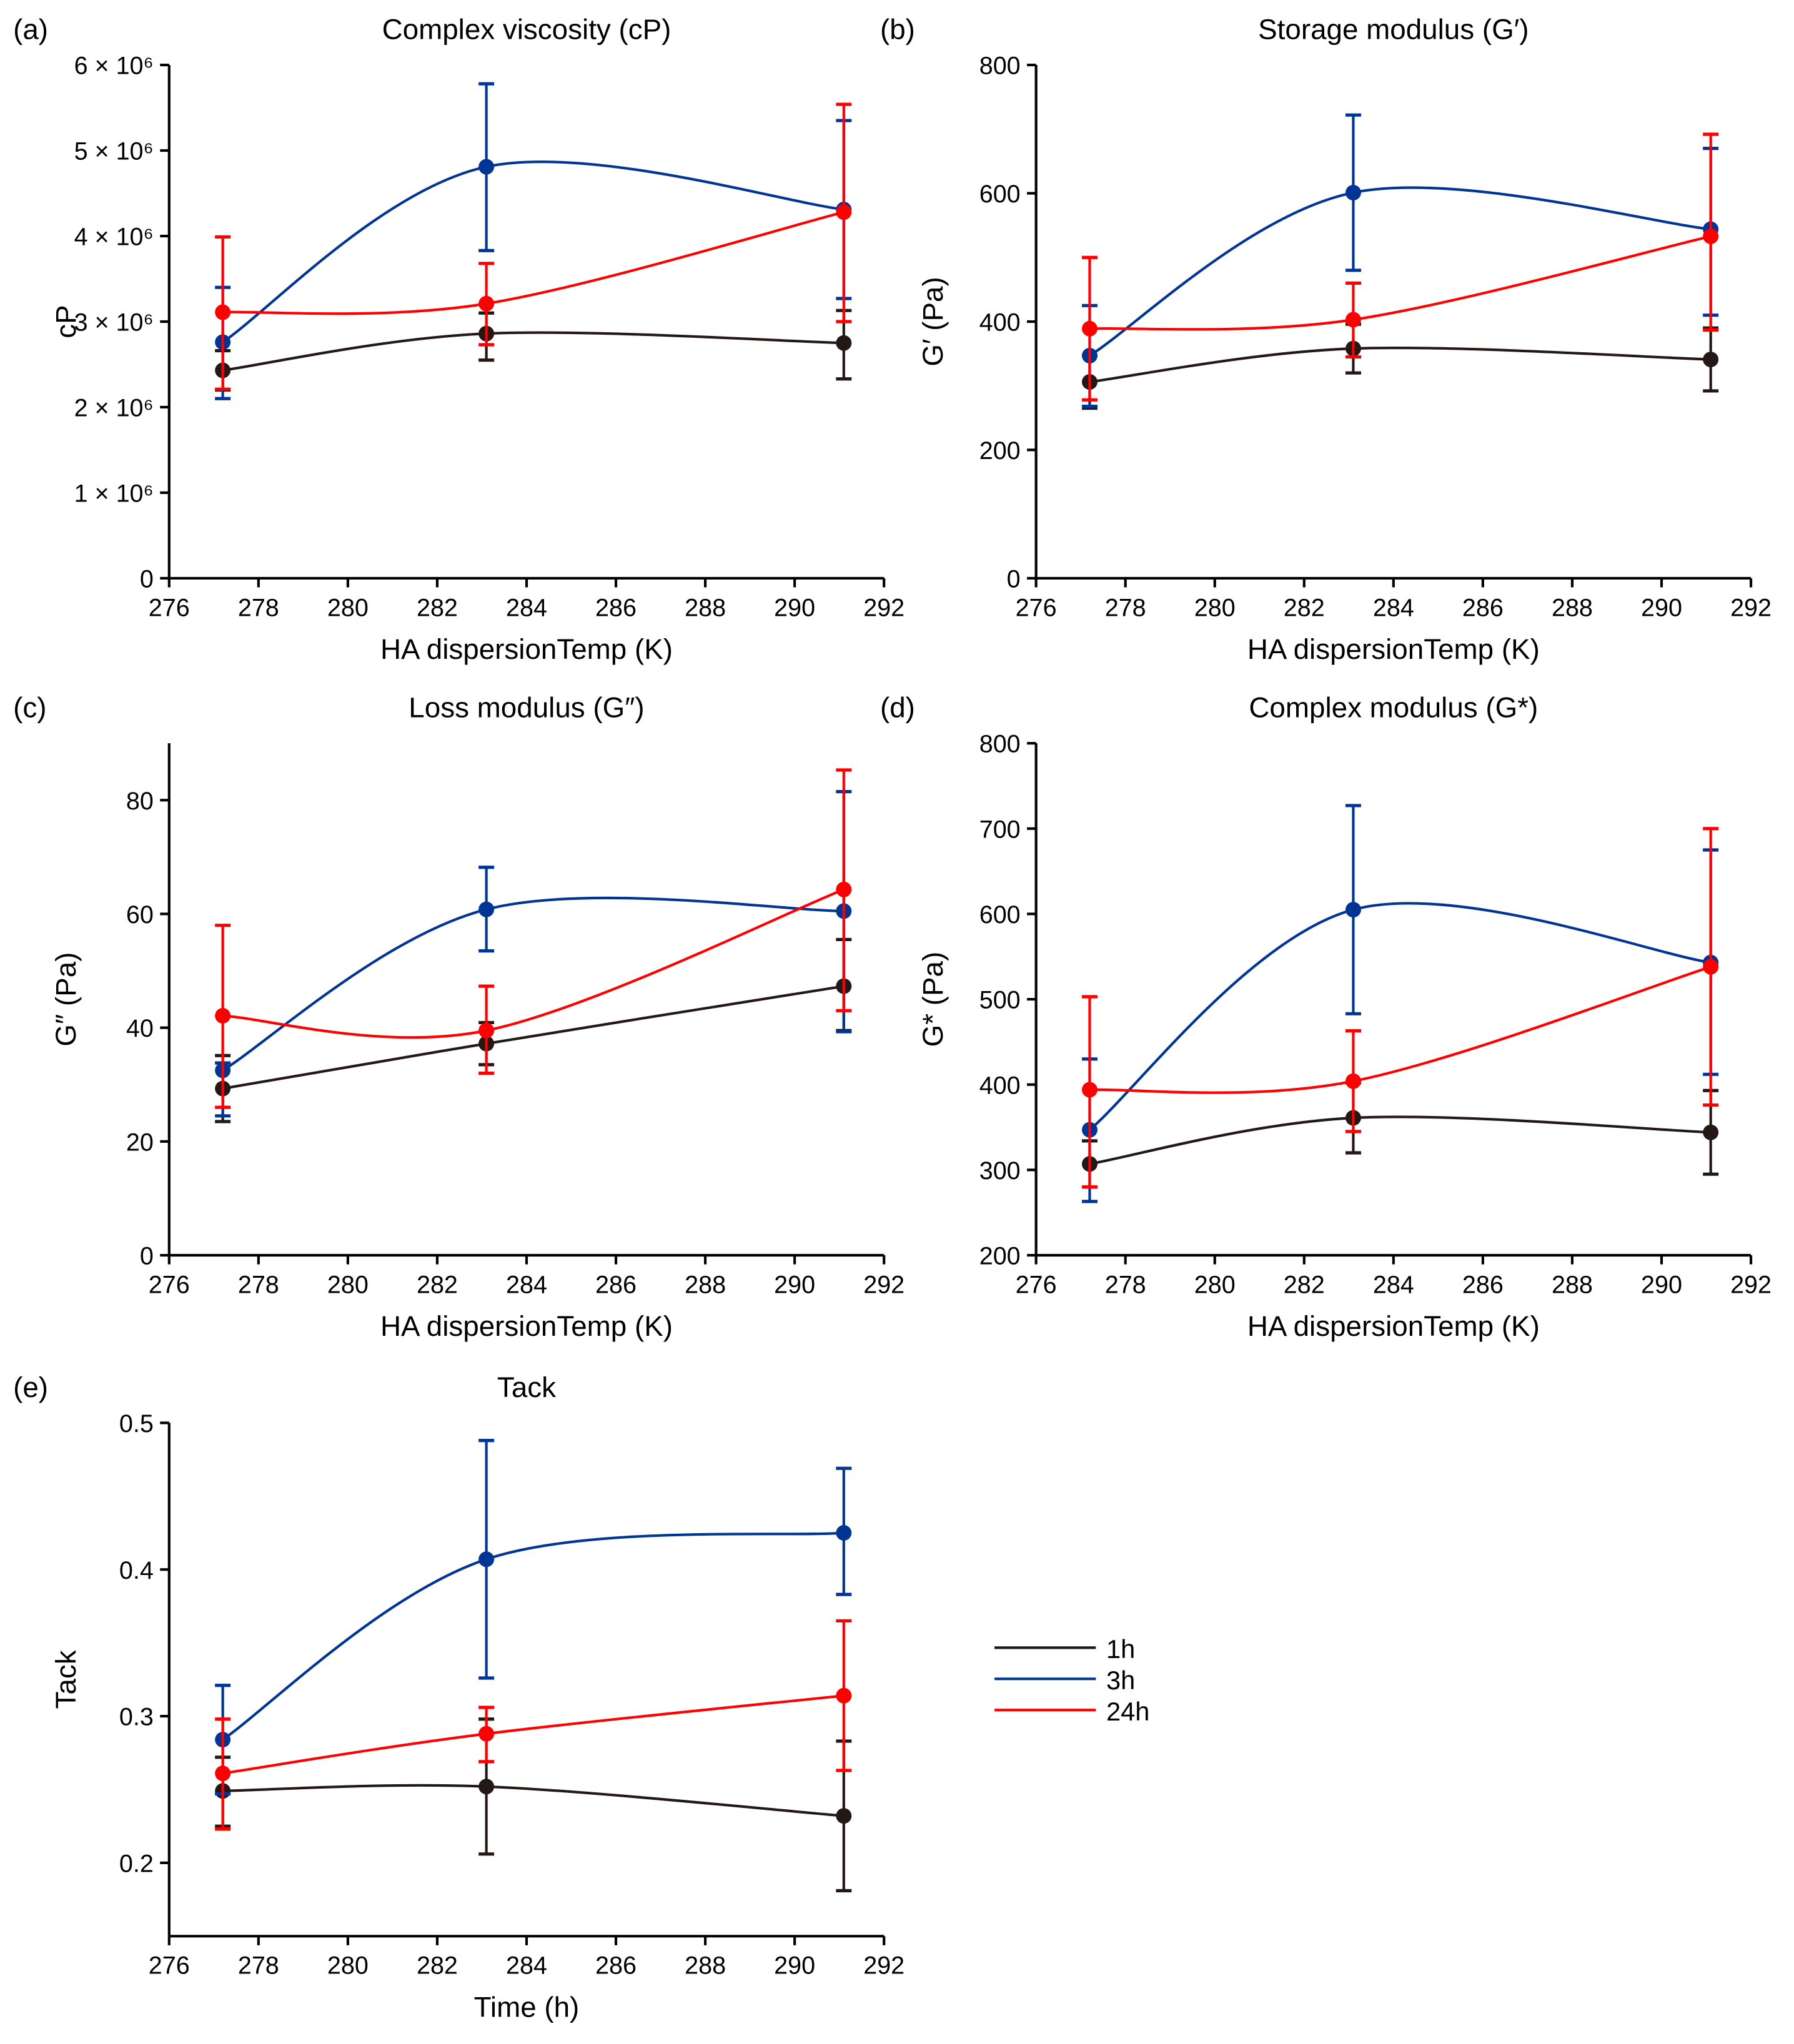  I want to click on panel-label: (e), so click(30, 1387).